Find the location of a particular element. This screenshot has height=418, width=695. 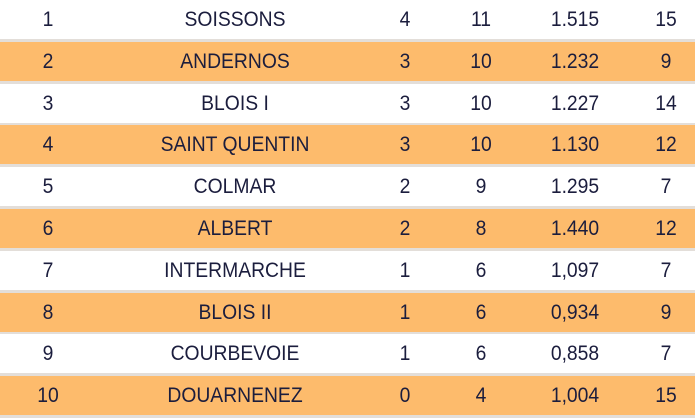

rank-cell-text: 4 is located at coordinates (48, 145).